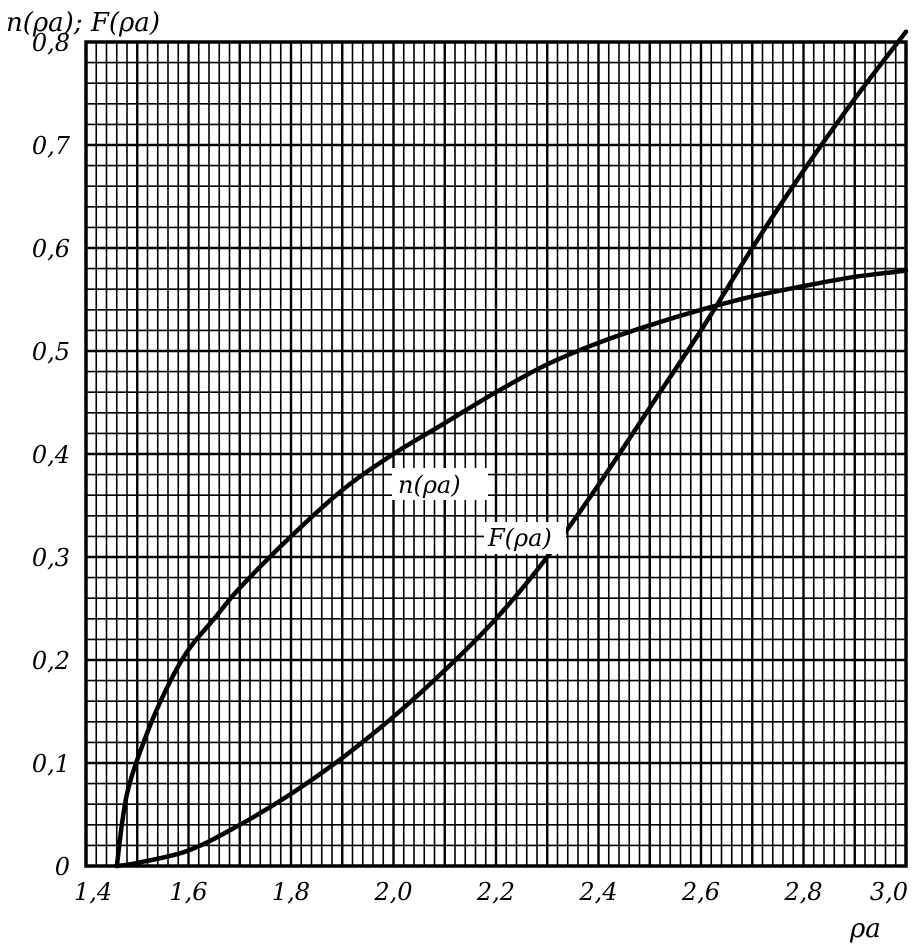  Describe the element at coordinates (392, 892) in the screenshot. I see `x-tick-label: 2,0` at that location.